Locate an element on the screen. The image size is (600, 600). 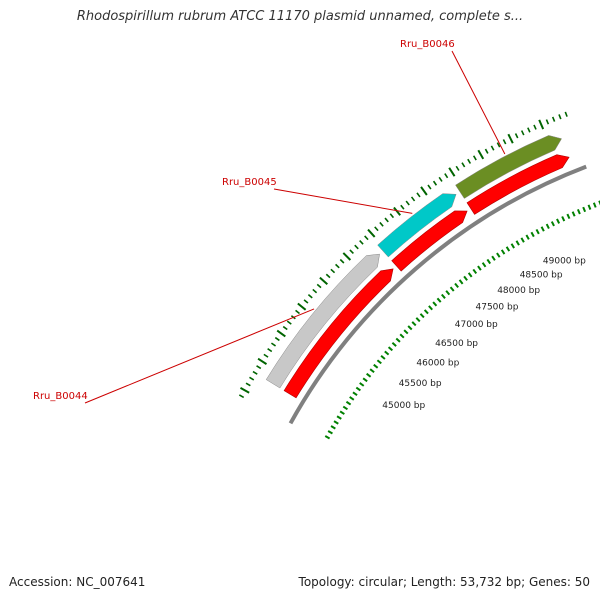
bp-label: 47500 bp is located at coordinates (497, 308).